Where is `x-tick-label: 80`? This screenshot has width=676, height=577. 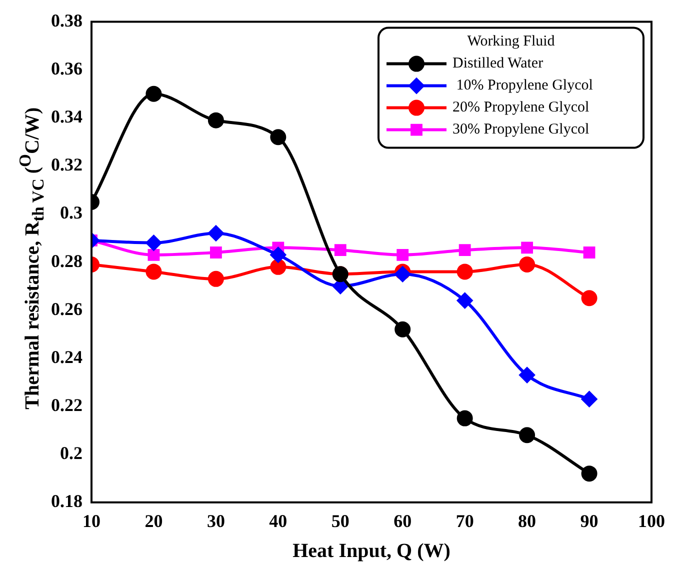 x-tick-label: 80 is located at coordinates (527, 520).